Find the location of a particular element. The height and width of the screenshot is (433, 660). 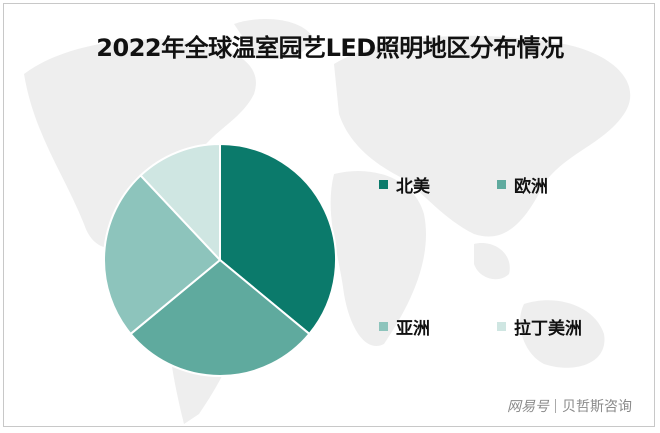

legend-swatch-latin-america is located at coordinates (501, 326).